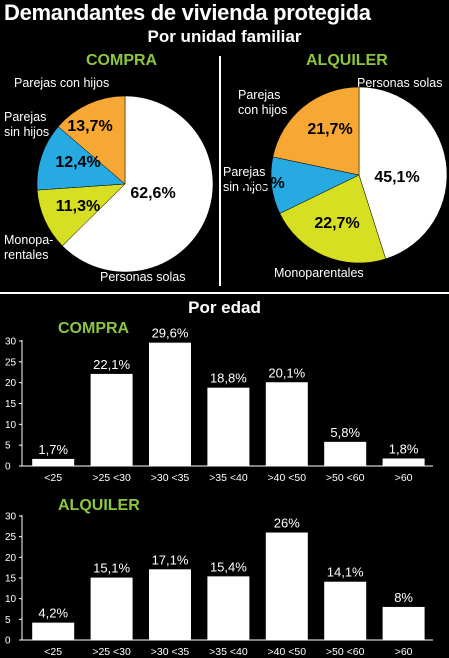 This screenshot has width=449, height=658. What do you see at coordinates (53, 613) in the screenshot?
I see `alquiler-bar-label-0: 4,2%` at bounding box center [53, 613].